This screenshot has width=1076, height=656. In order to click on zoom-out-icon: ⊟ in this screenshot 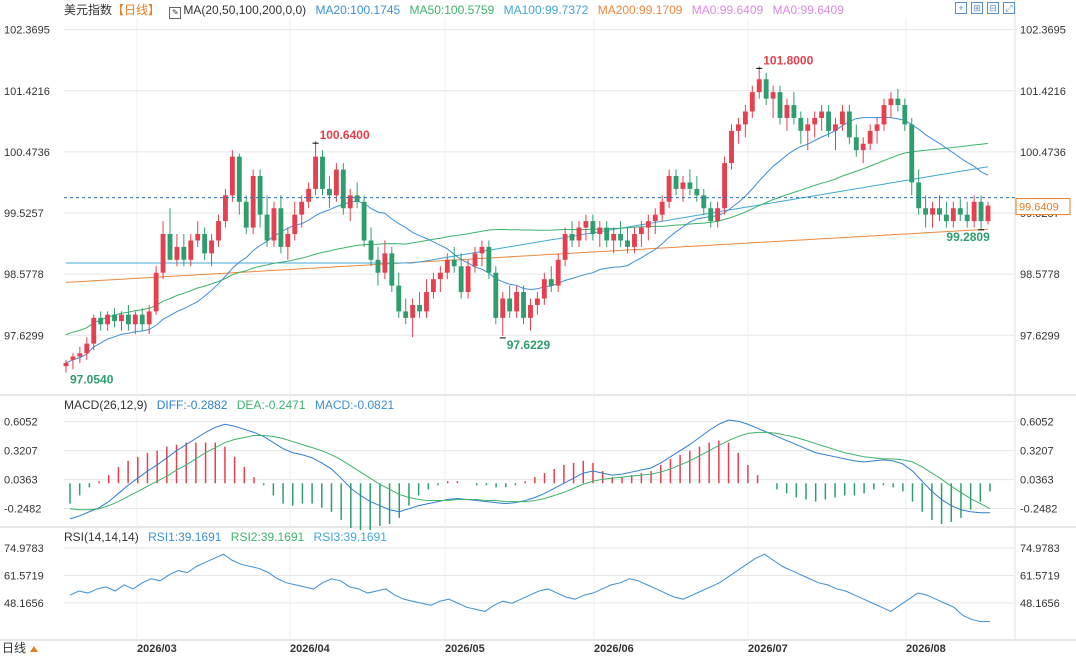, I will do `click(993, 8)`.